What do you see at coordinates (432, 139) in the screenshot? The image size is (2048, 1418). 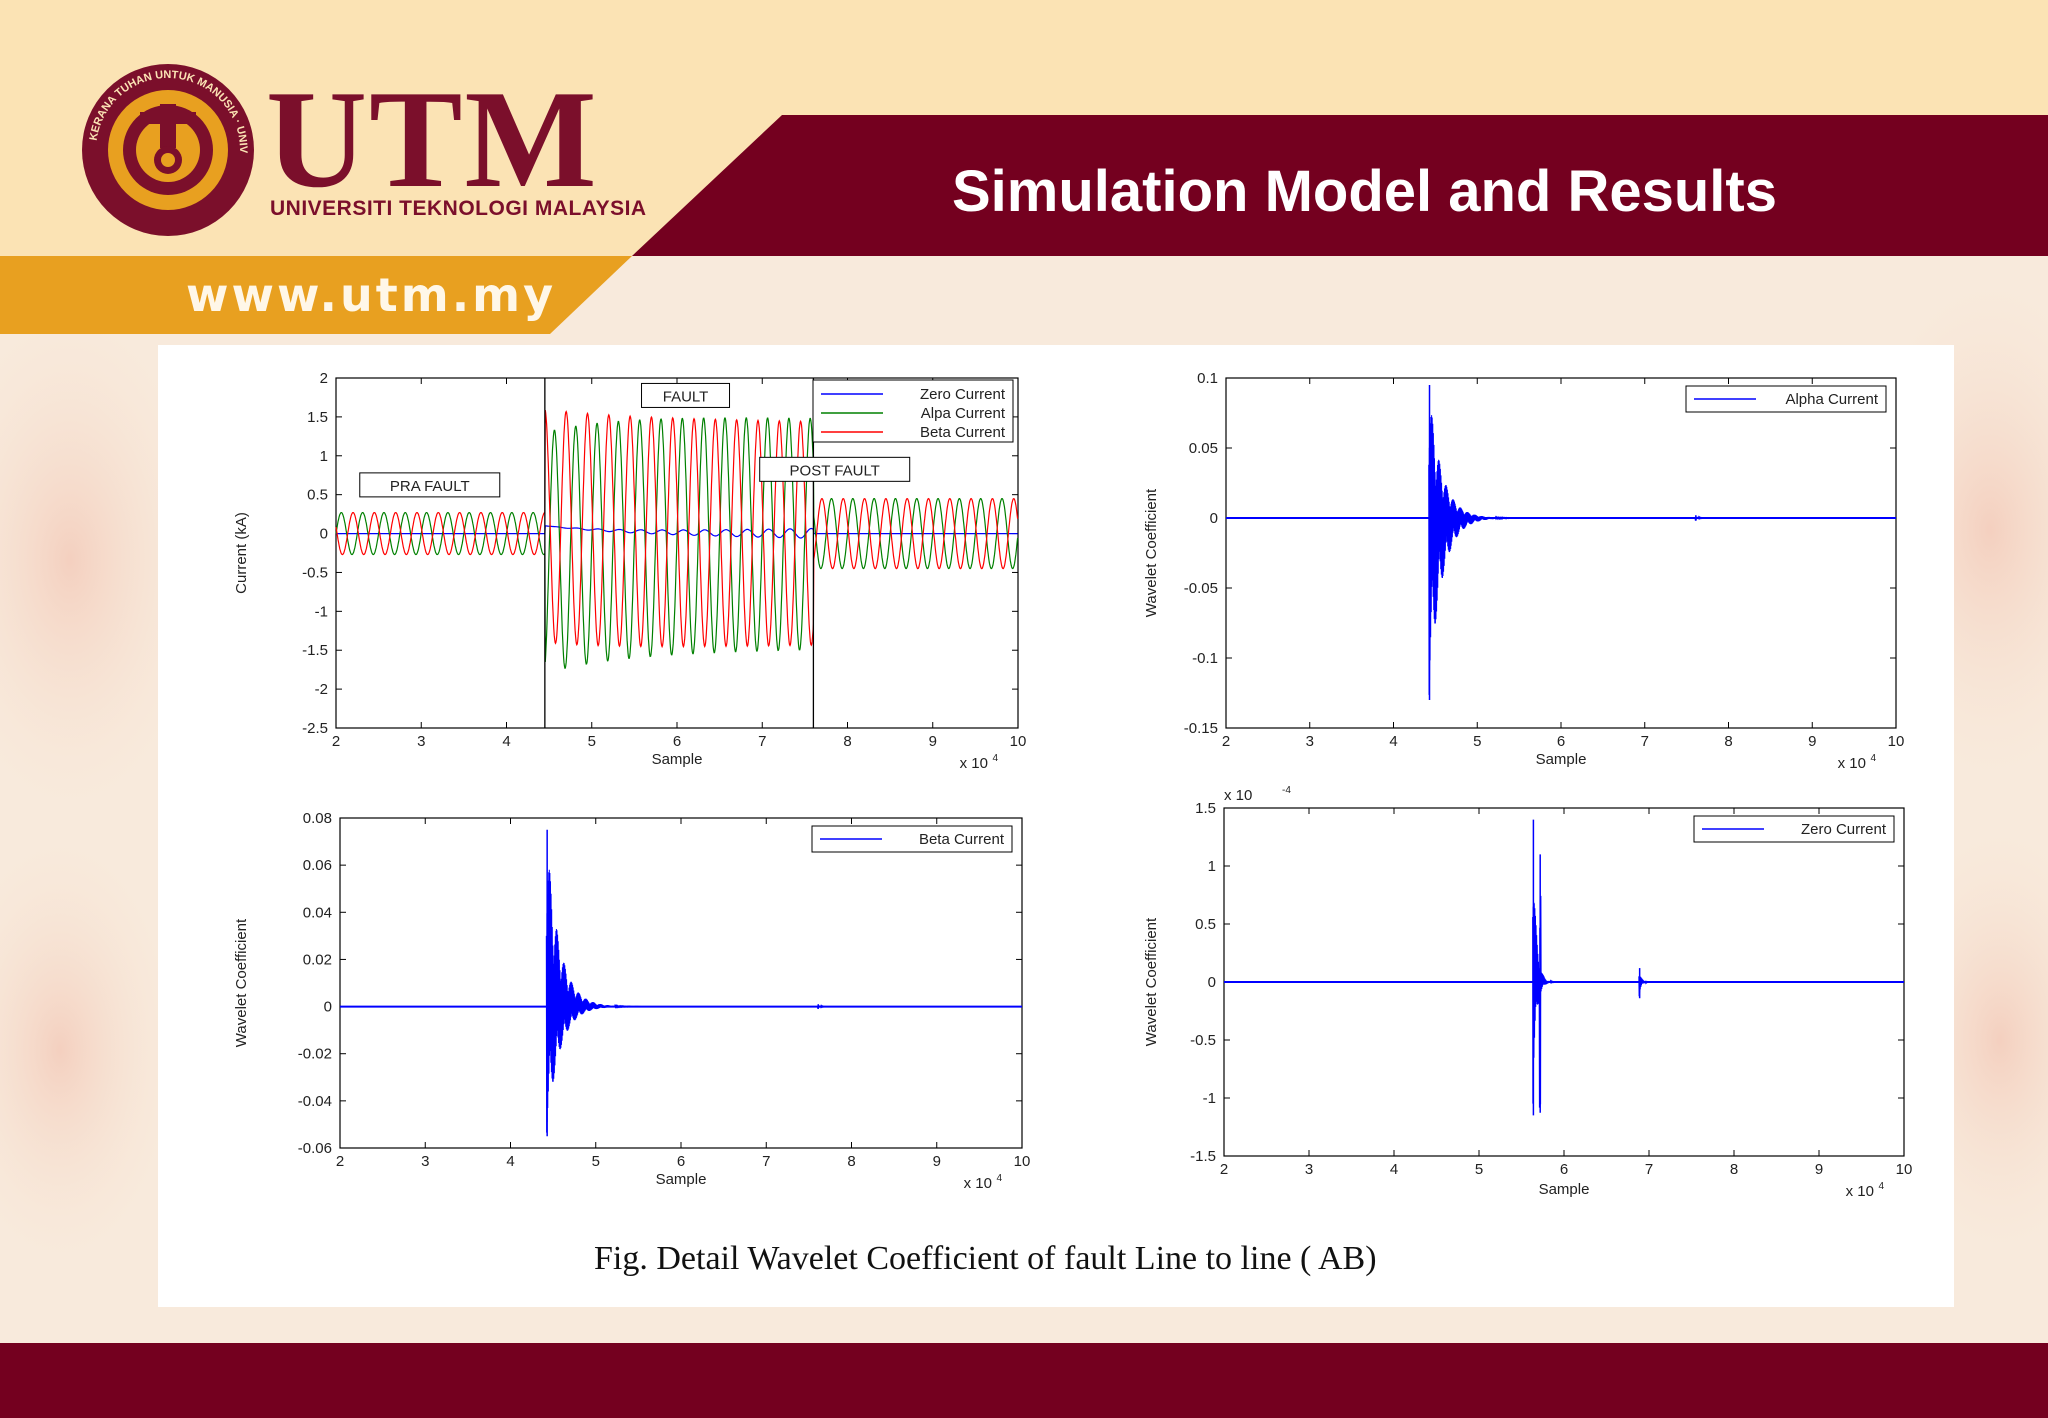 I see `utm-logo-text: UTM` at bounding box center [432, 139].